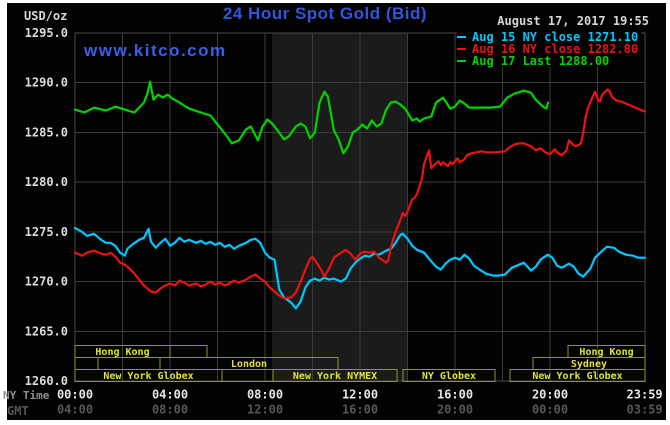 This screenshot has height=425, width=670. I want to click on x-tick-label-ny: 23:59, so click(645, 395).